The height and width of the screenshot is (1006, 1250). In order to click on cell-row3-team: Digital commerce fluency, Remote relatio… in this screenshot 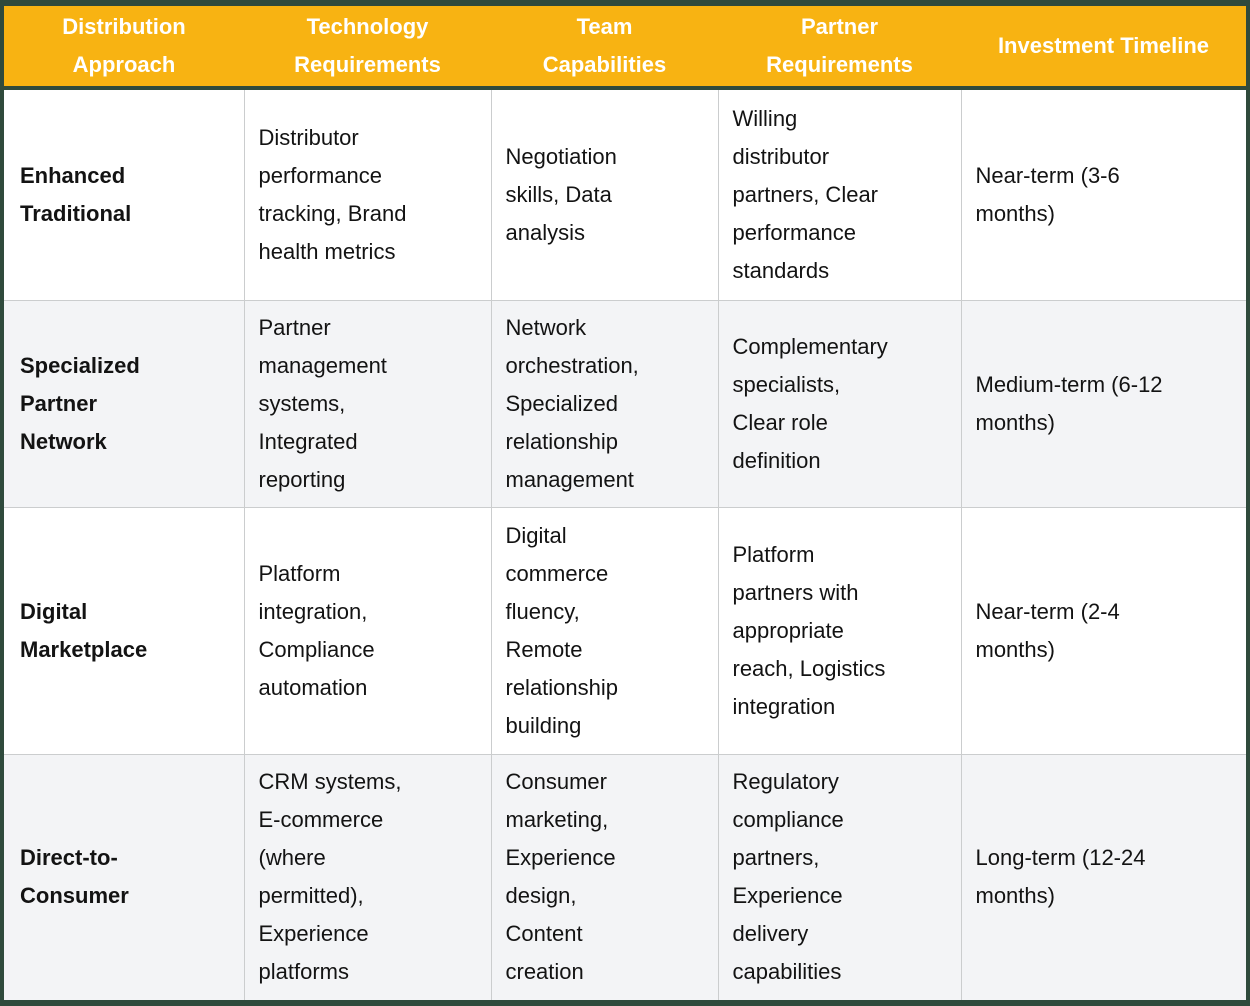, I will do `click(604, 631)`.